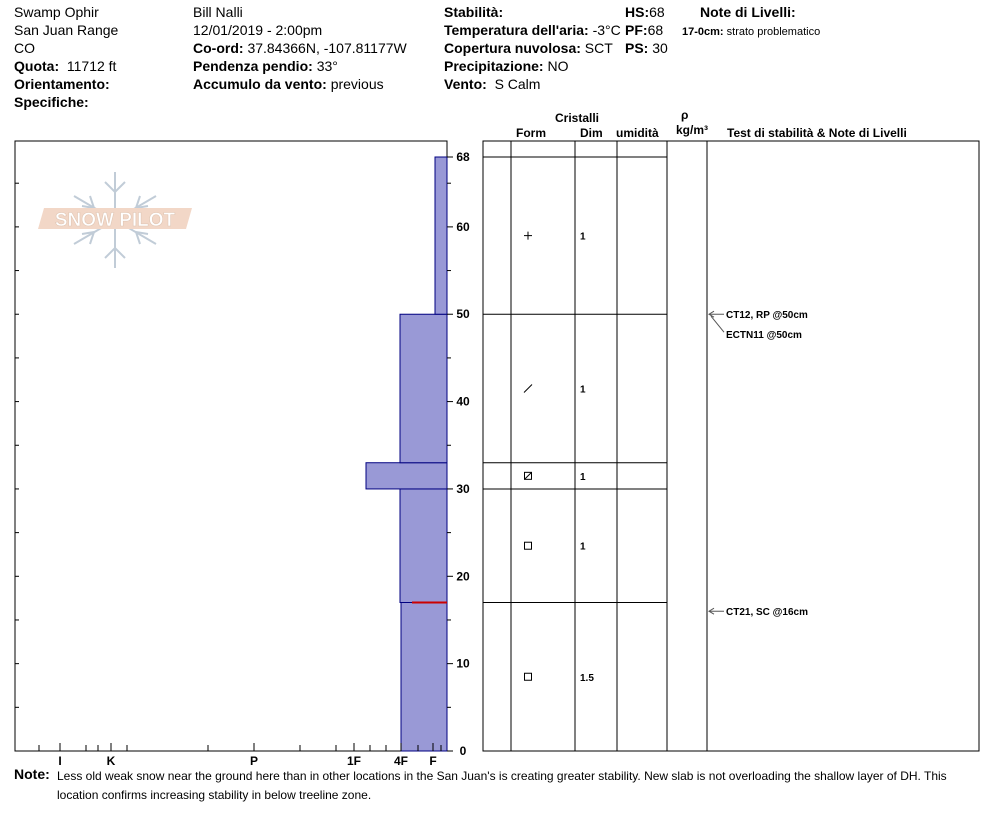  I want to click on depth-label: 30, so click(463, 489).